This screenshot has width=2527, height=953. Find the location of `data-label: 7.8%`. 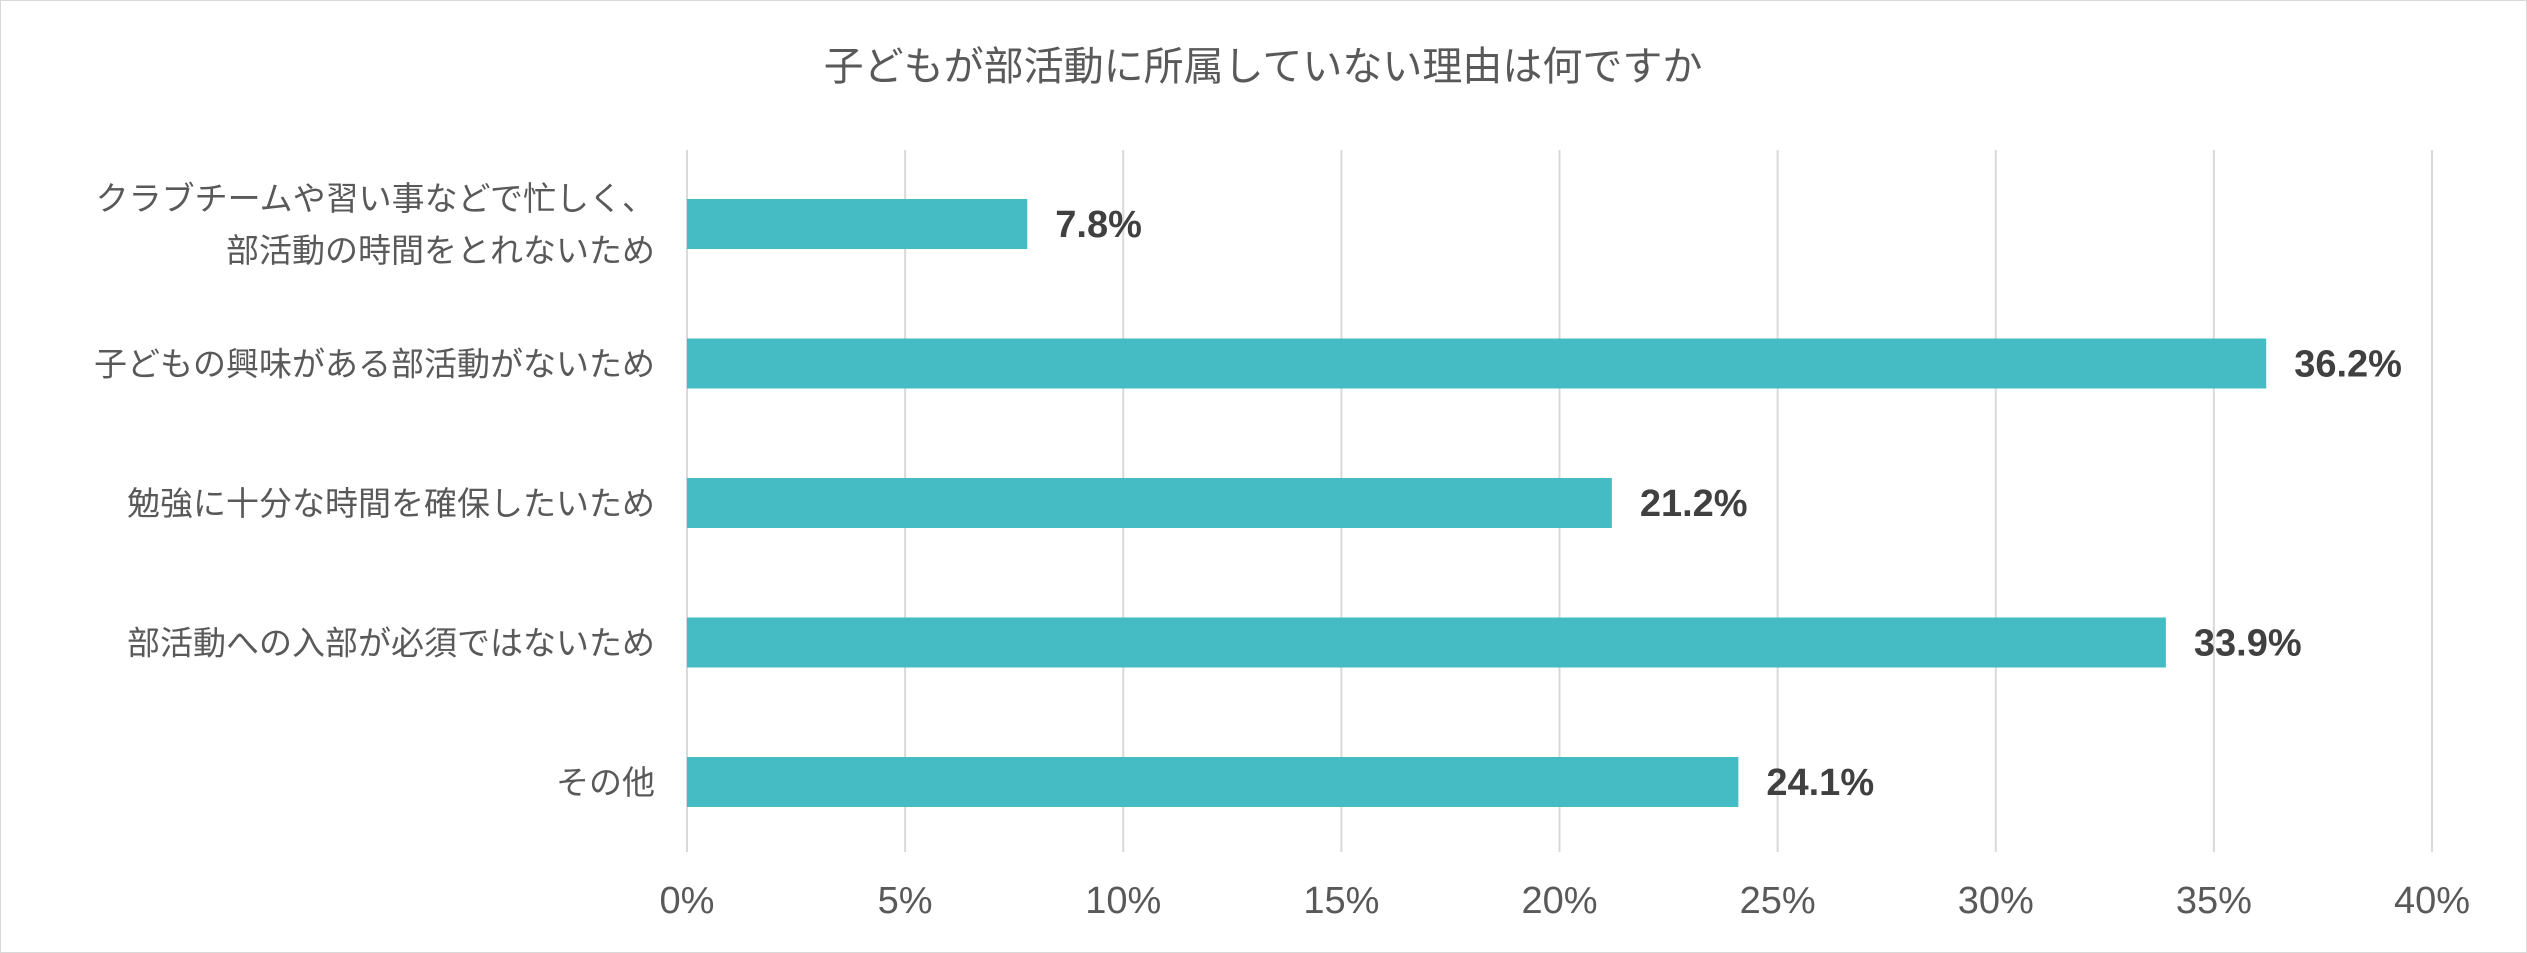

data-label: 7.8% is located at coordinates (1098, 225).